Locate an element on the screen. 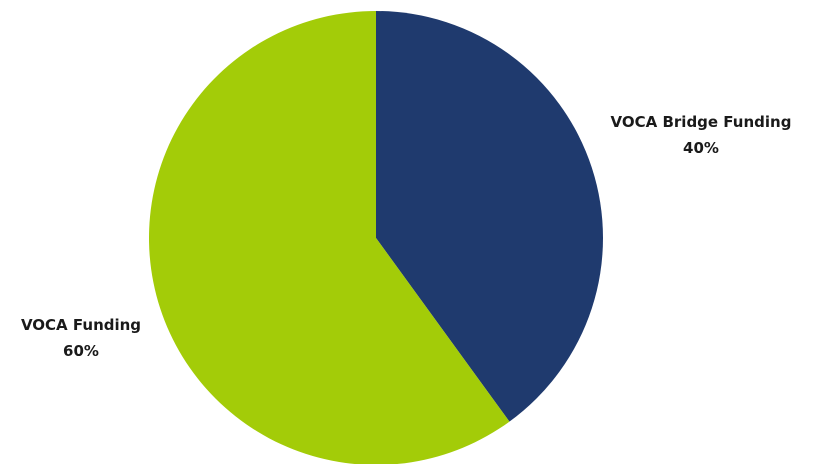 This screenshot has width=820, height=464. slice-label-group-bridge: VOCA Bridge Funding 40% is located at coordinates (701, 135).